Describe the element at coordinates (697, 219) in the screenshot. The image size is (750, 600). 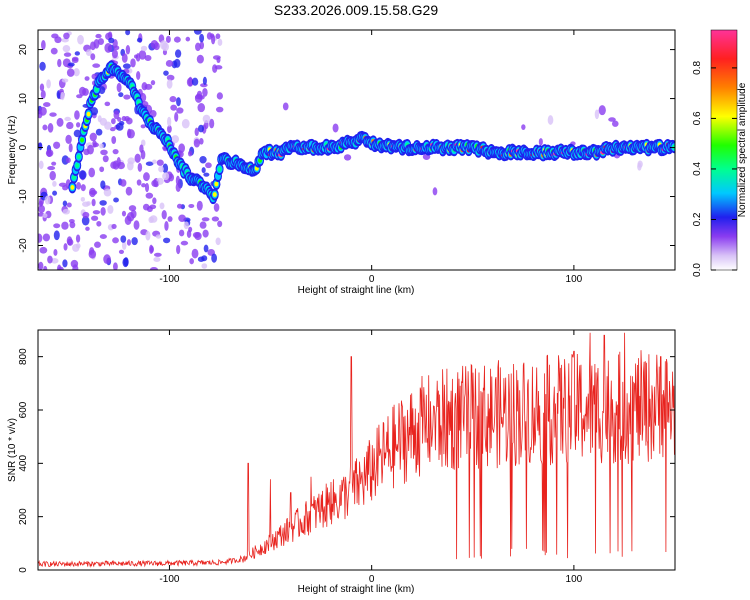
I see `colorbar-tick-label: 0.2` at that location.